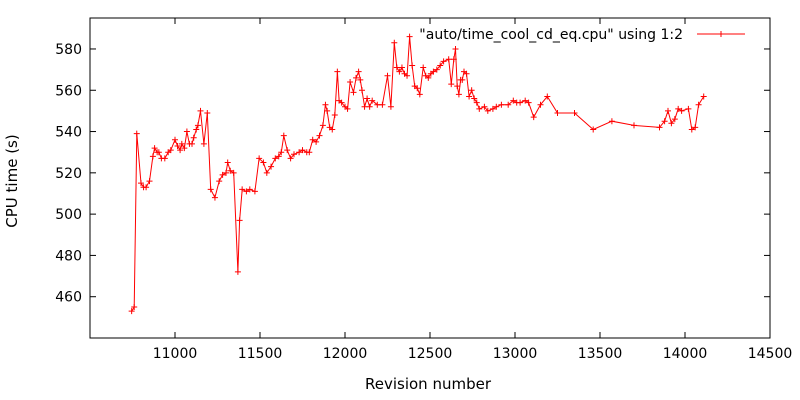  Describe the element at coordinates (428, 384) in the screenshot. I see `x-axis-label: Revision number` at that location.